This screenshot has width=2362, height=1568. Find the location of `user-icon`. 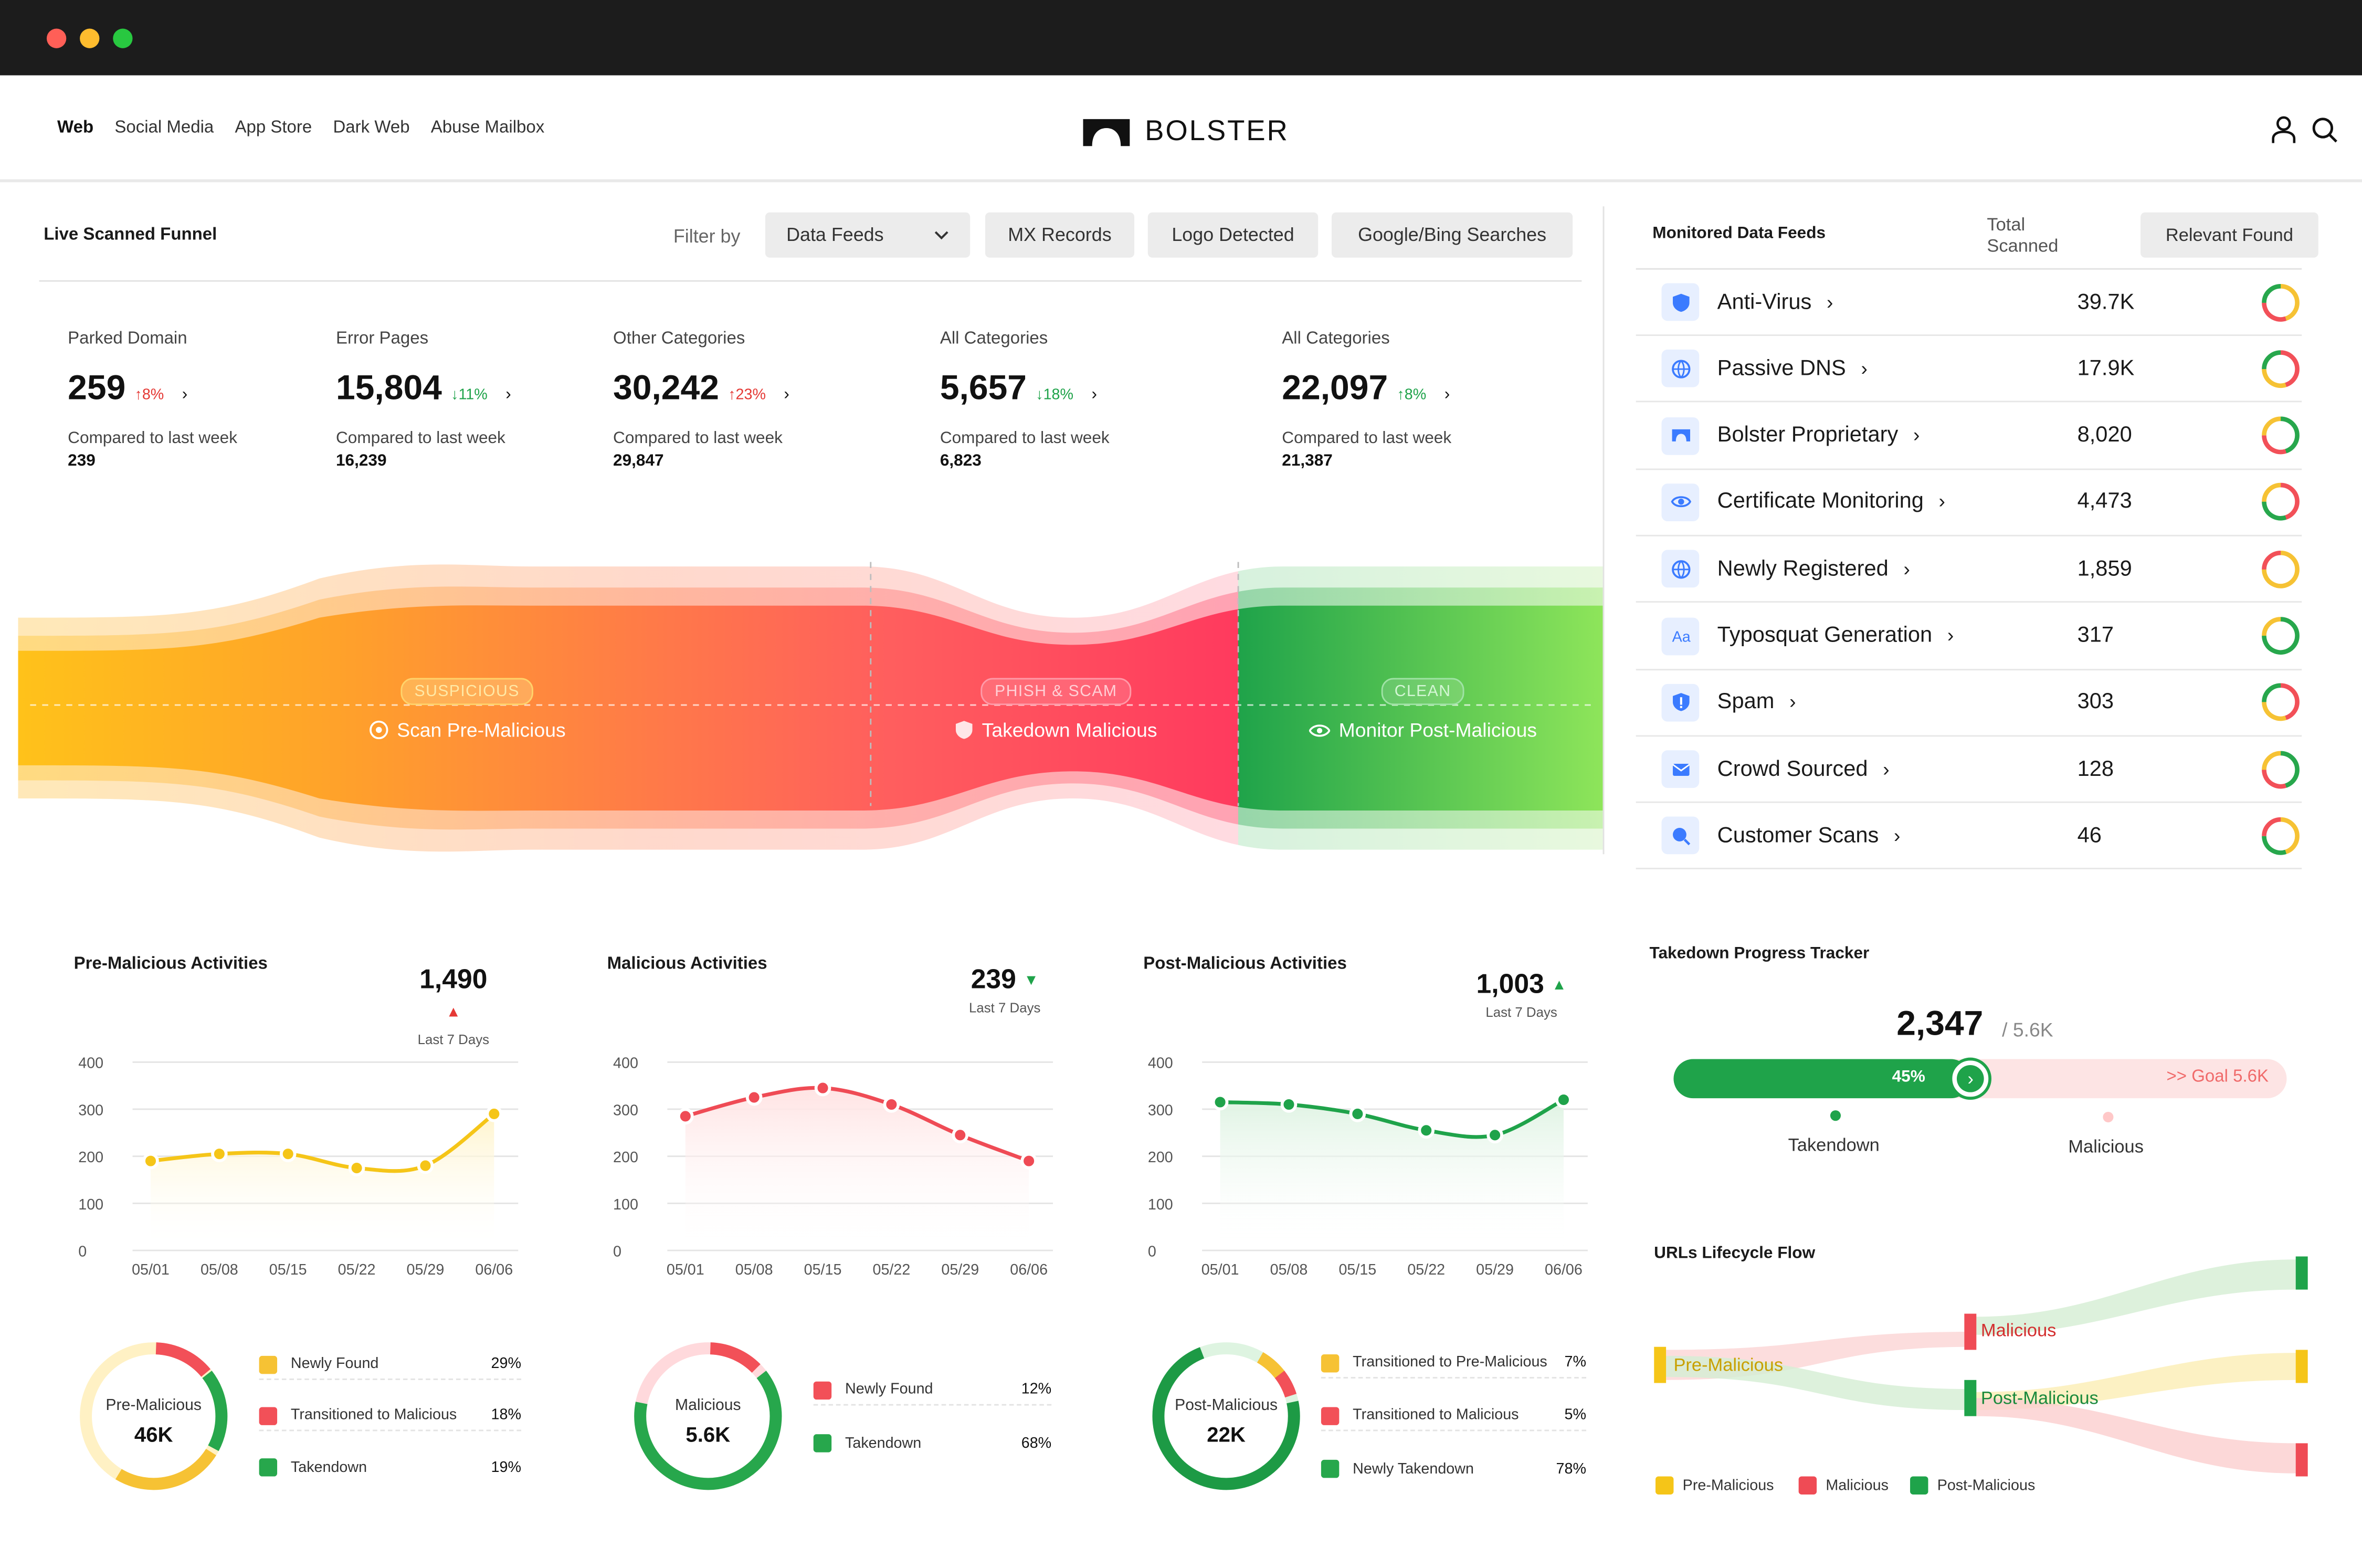

user-icon is located at coordinates (2284, 130).